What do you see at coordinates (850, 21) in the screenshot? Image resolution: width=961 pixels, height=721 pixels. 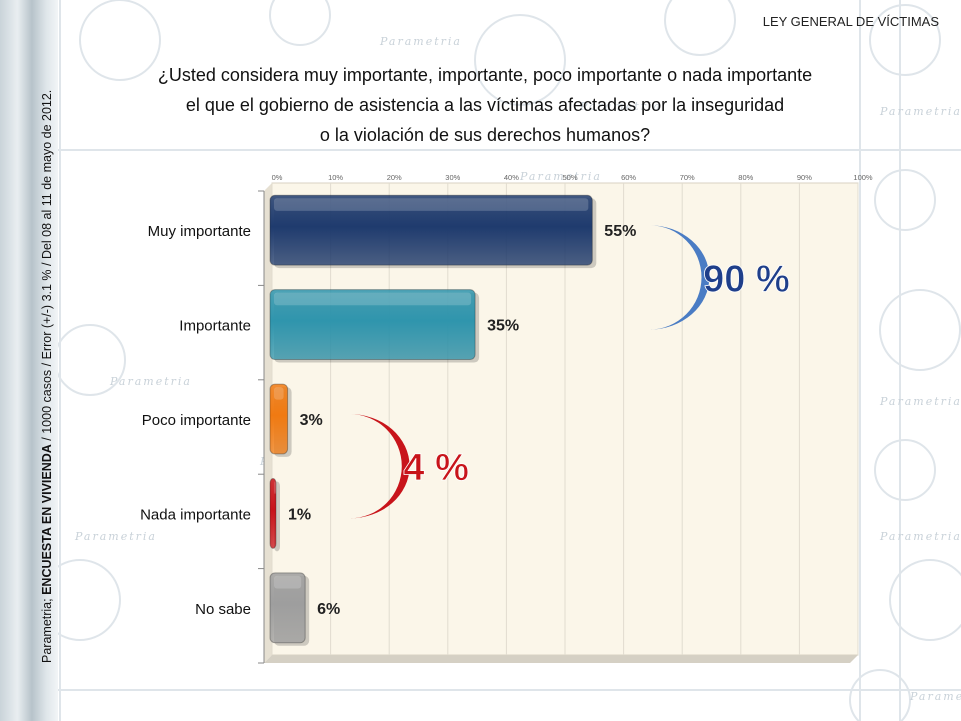 I see `header-title: LEY GENERAL DE VÍCTIMAS` at bounding box center [850, 21].